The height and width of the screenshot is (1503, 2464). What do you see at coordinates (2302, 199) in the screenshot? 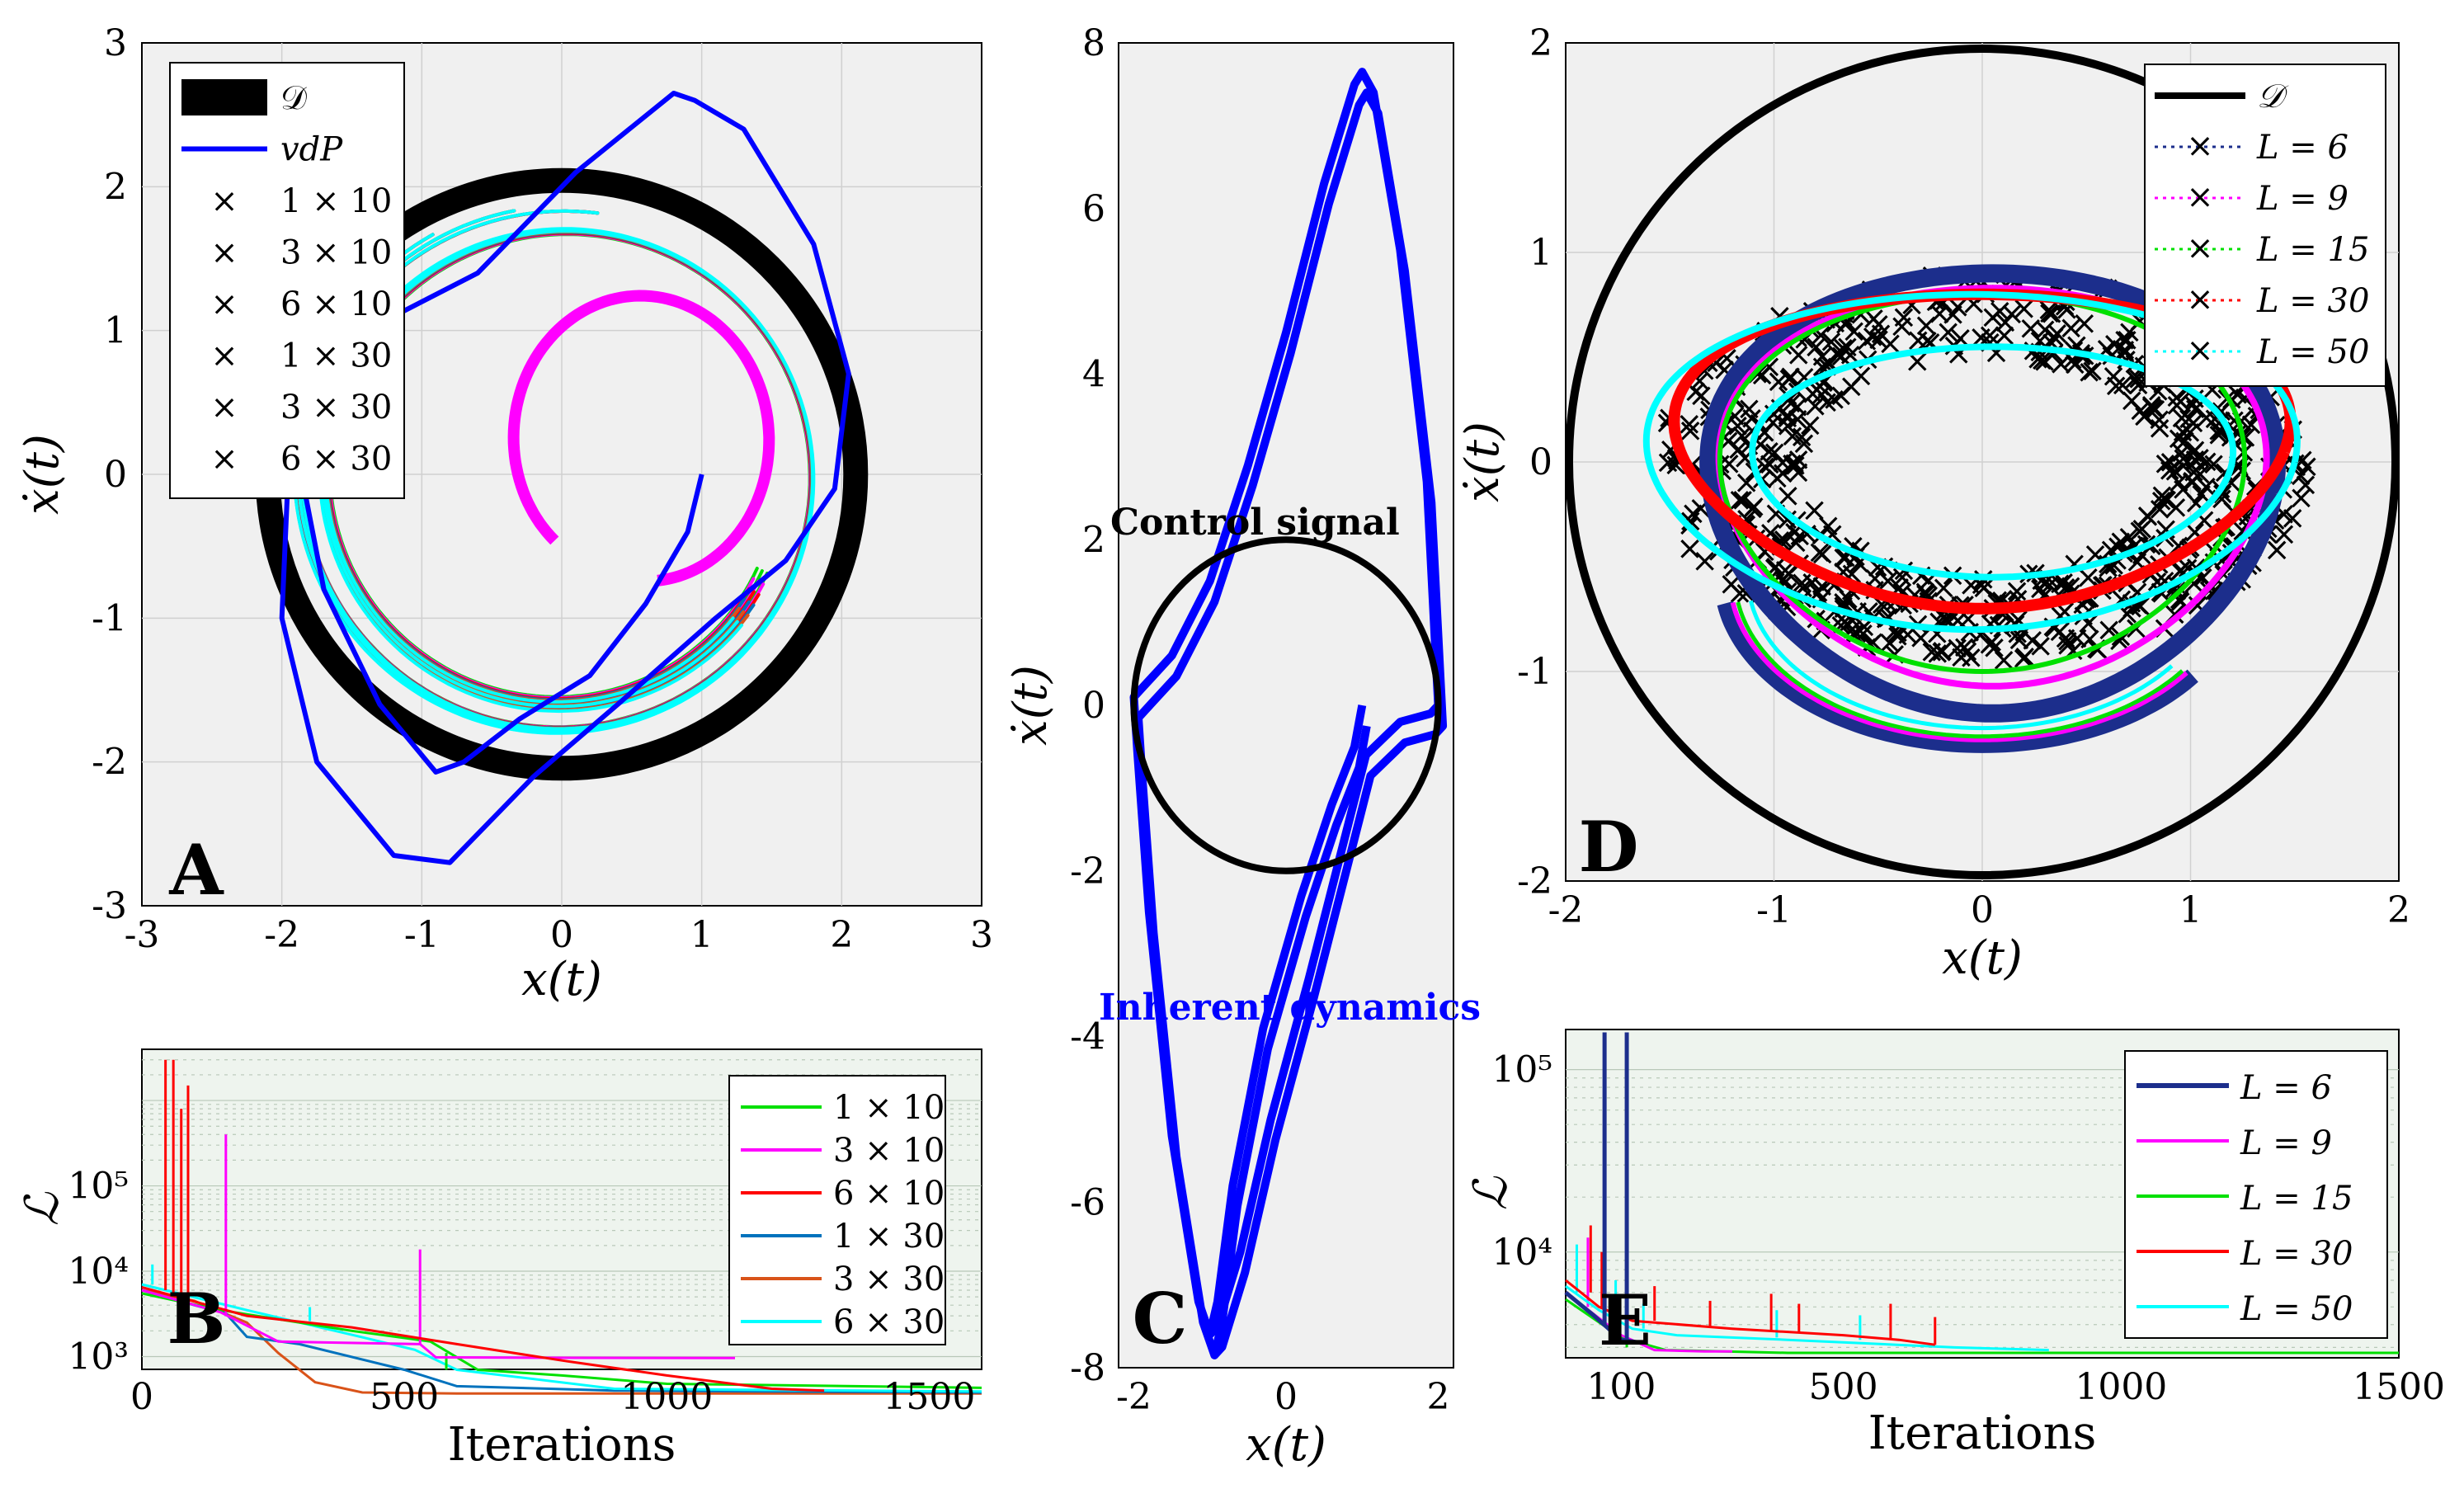
I see `legend-label: L = 9` at bounding box center [2302, 199].